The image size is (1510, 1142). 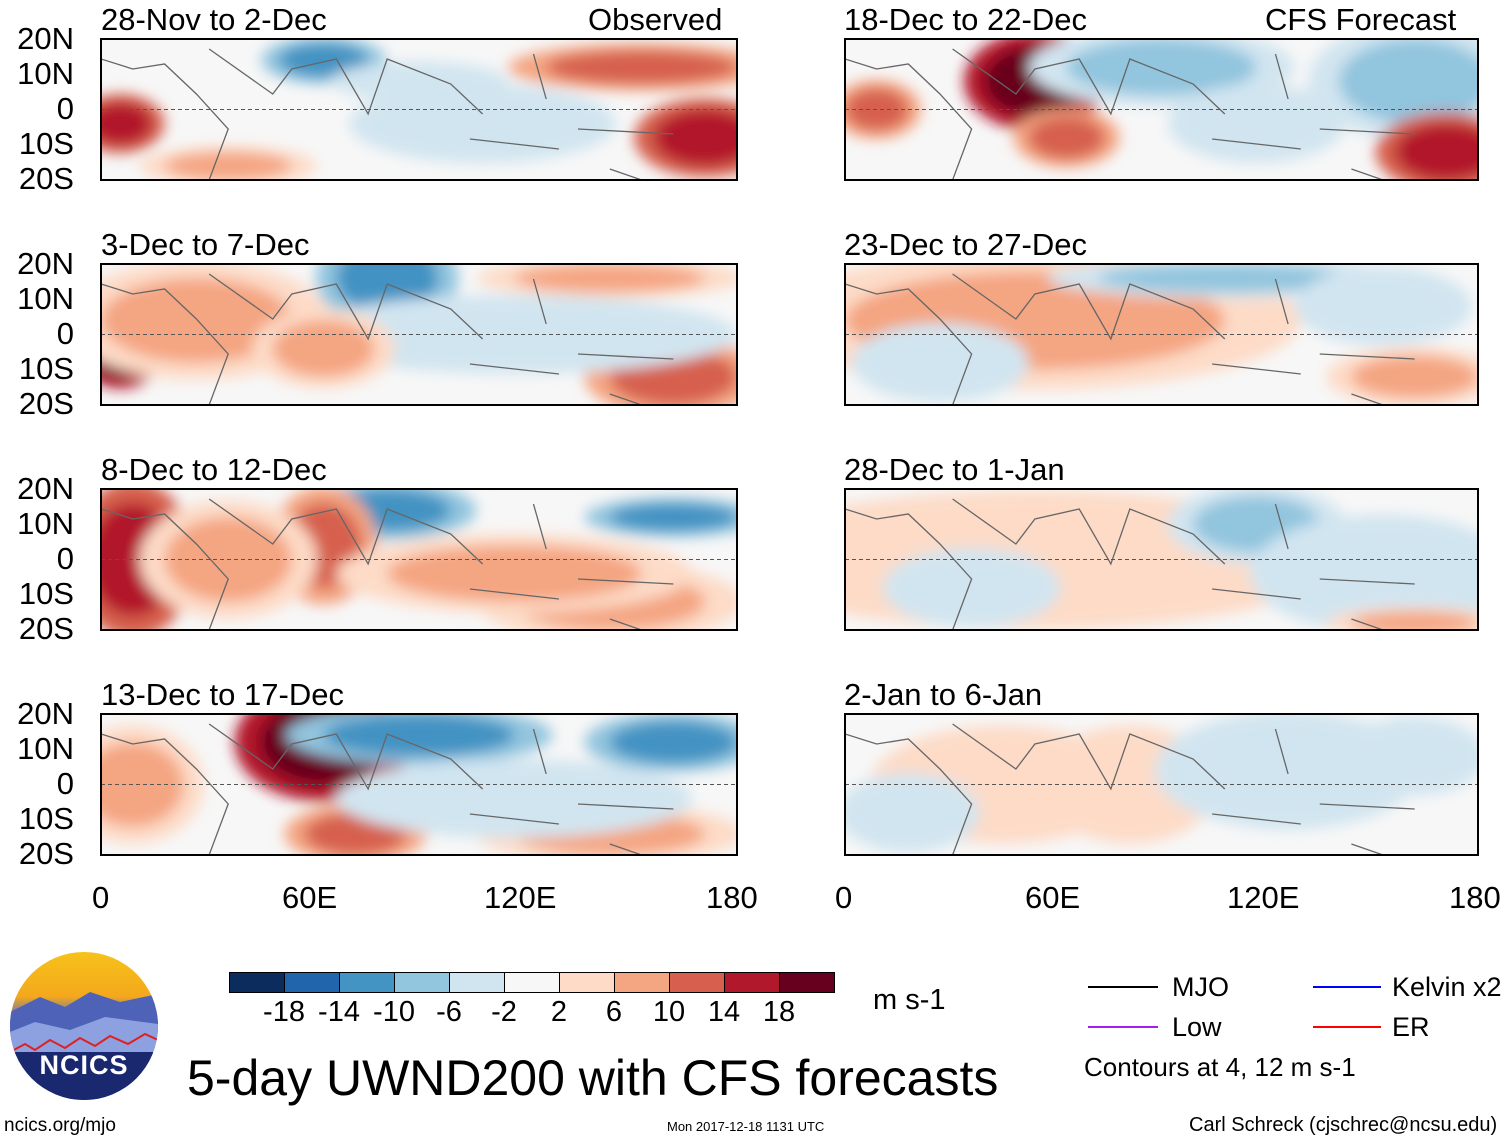 What do you see at coordinates (1343, 1125) in the screenshot?
I see `footer-credit: Carl Schreck (cjschrec@ncsu.edu)` at bounding box center [1343, 1125].